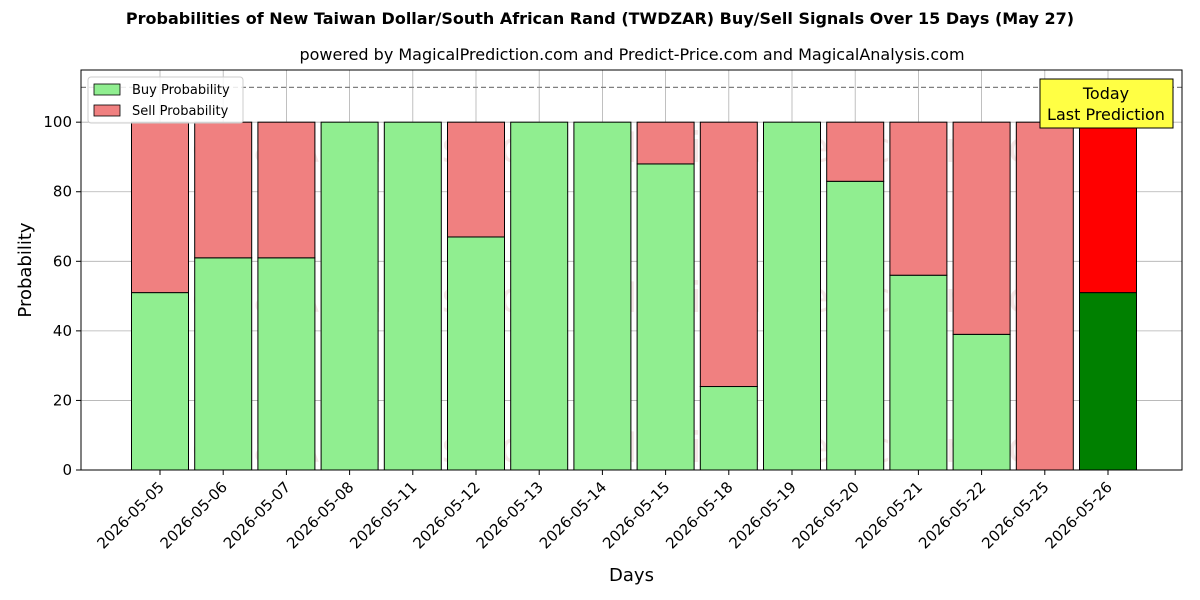  What do you see at coordinates (636, 515) in the screenshot?
I see `x-tick-label: 2026-05-15` at bounding box center [636, 515].